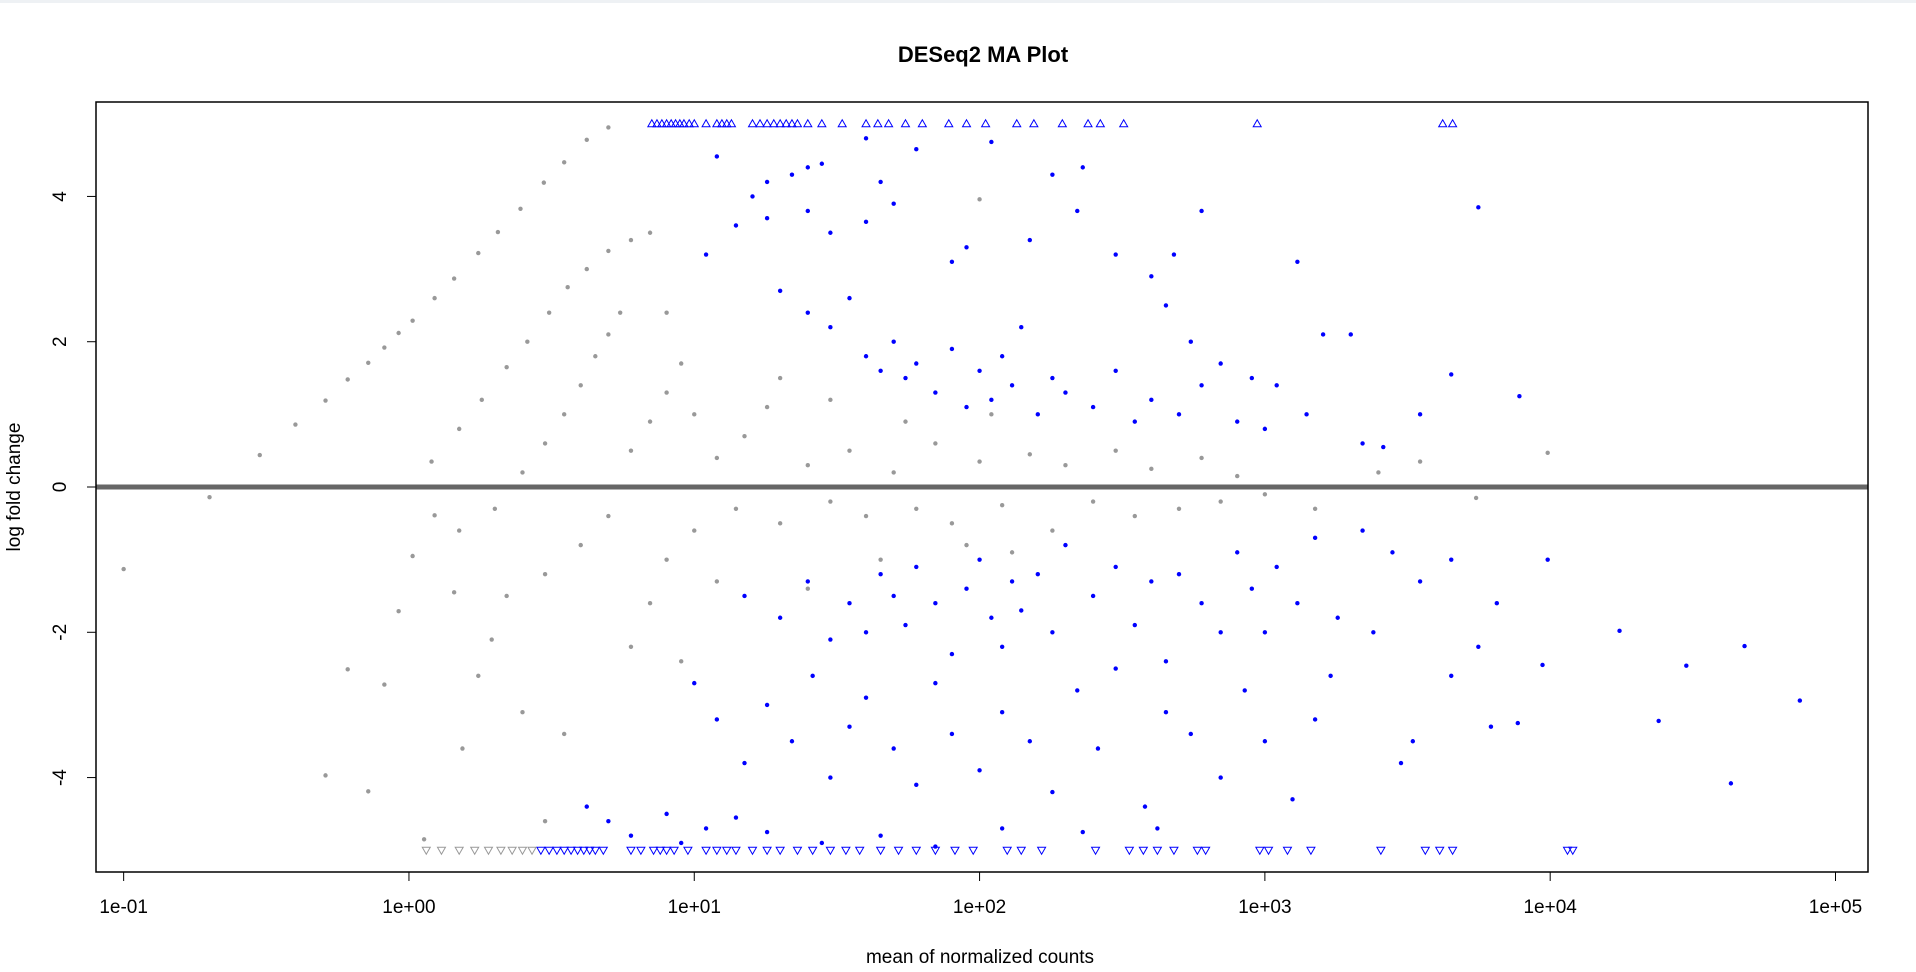 The width and height of the screenshot is (1916, 972). What do you see at coordinates (60, 632) in the screenshot?
I see `y-tick-label: -2` at bounding box center [60, 632].